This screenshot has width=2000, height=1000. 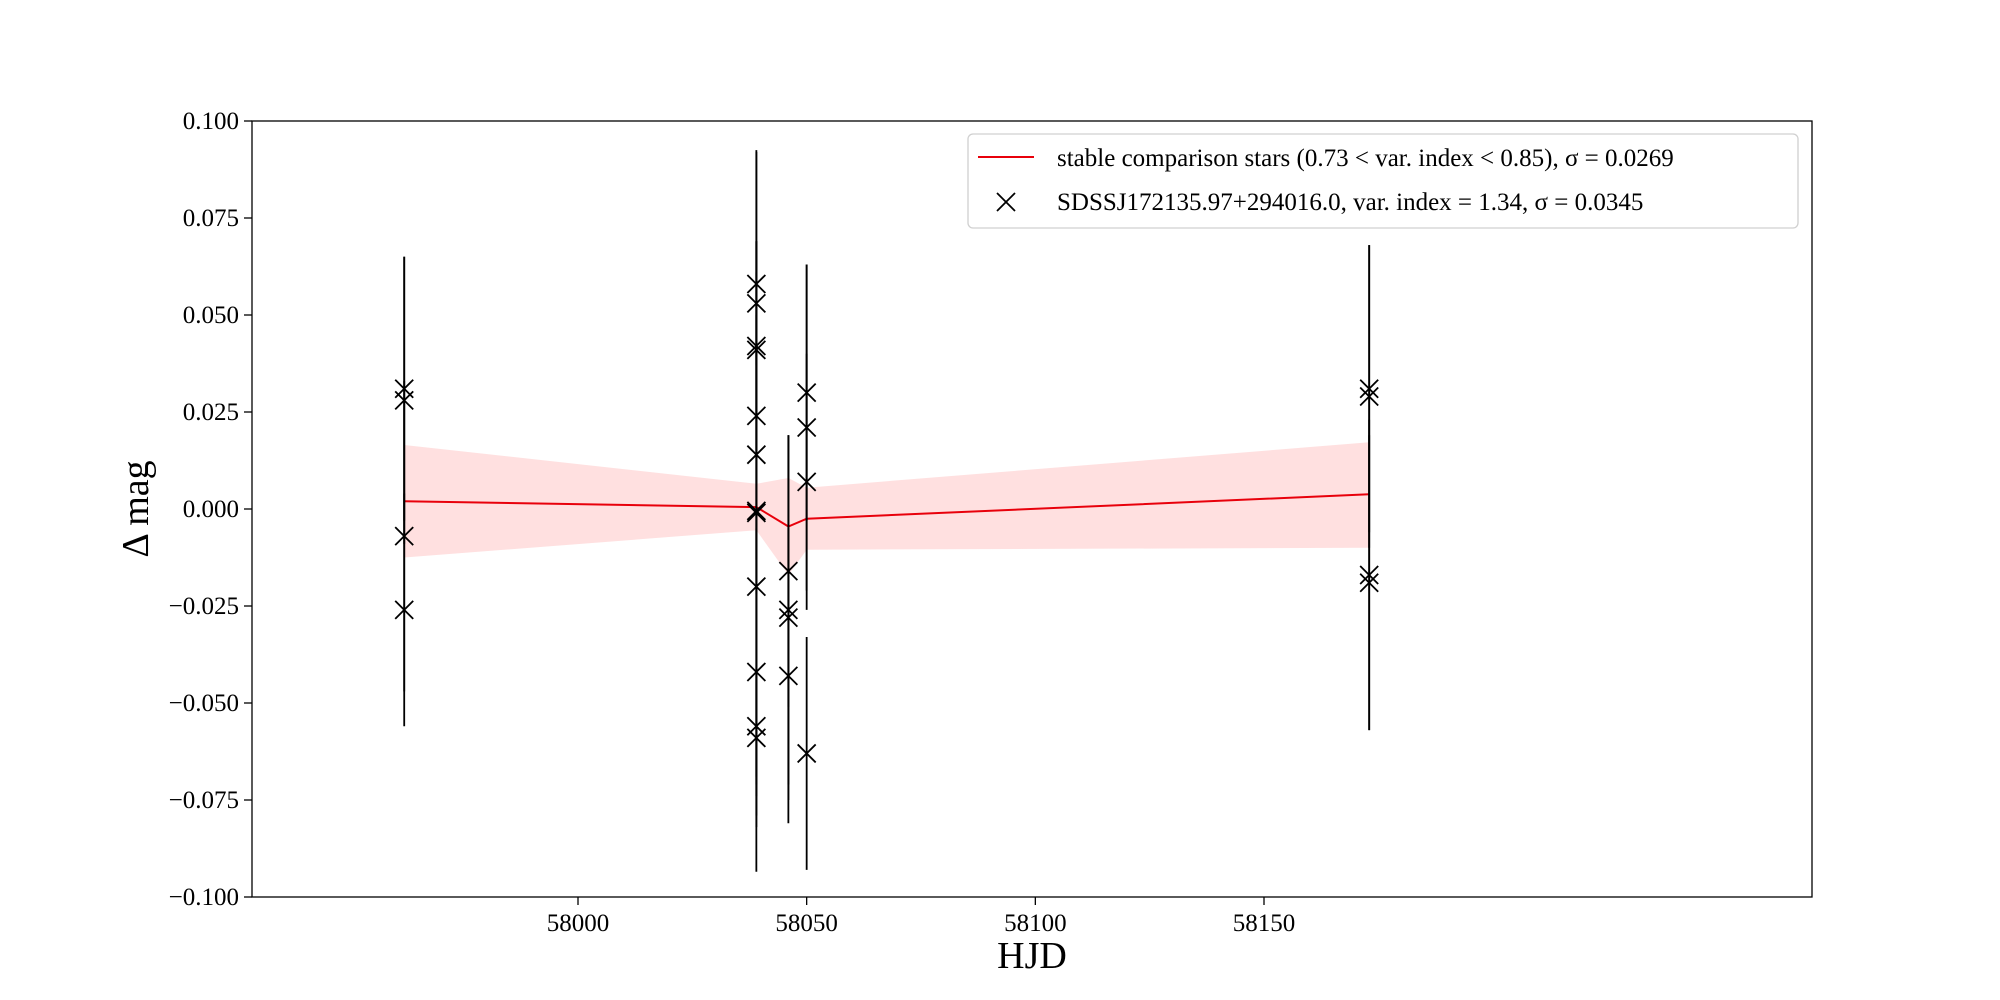 What do you see at coordinates (211, 121) in the screenshot?
I see `y-tick-label: 0.100` at bounding box center [211, 121].